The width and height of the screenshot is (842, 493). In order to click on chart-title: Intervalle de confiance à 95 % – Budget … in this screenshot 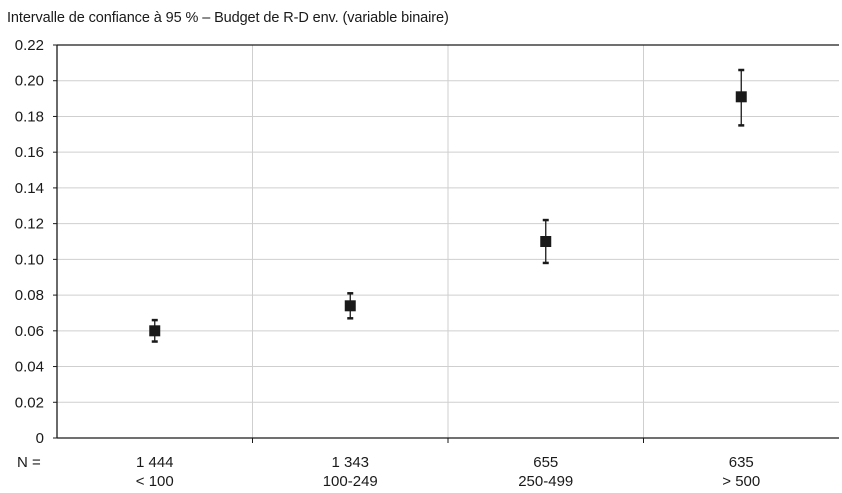, I will do `click(228, 18)`.